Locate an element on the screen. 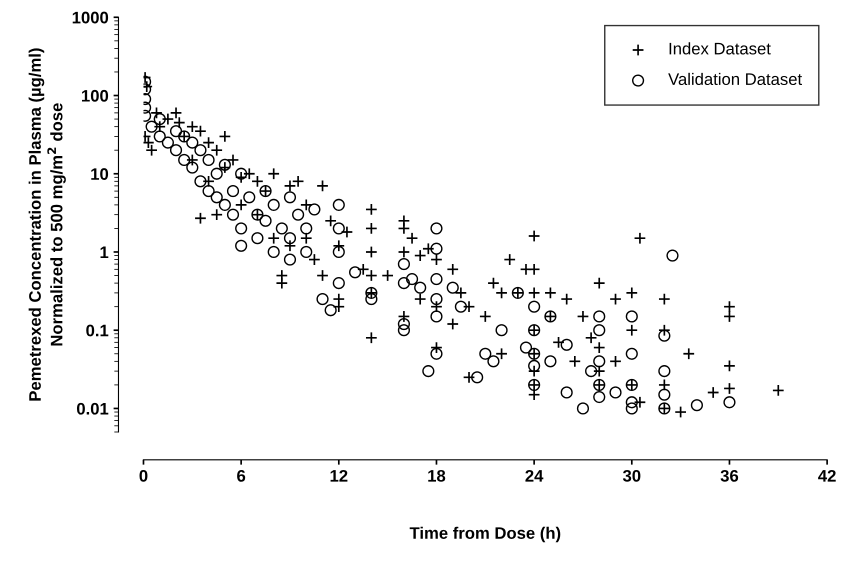 The height and width of the screenshot is (576, 844). y-tick-label: 100 is located at coordinates (95, 96).